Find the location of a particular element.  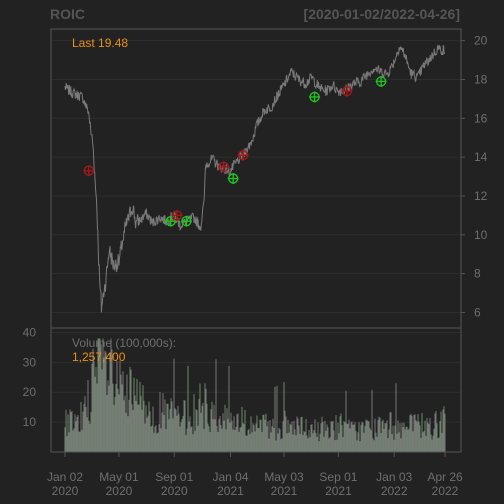

chart-title: ROIC is located at coordinates (67, 14).